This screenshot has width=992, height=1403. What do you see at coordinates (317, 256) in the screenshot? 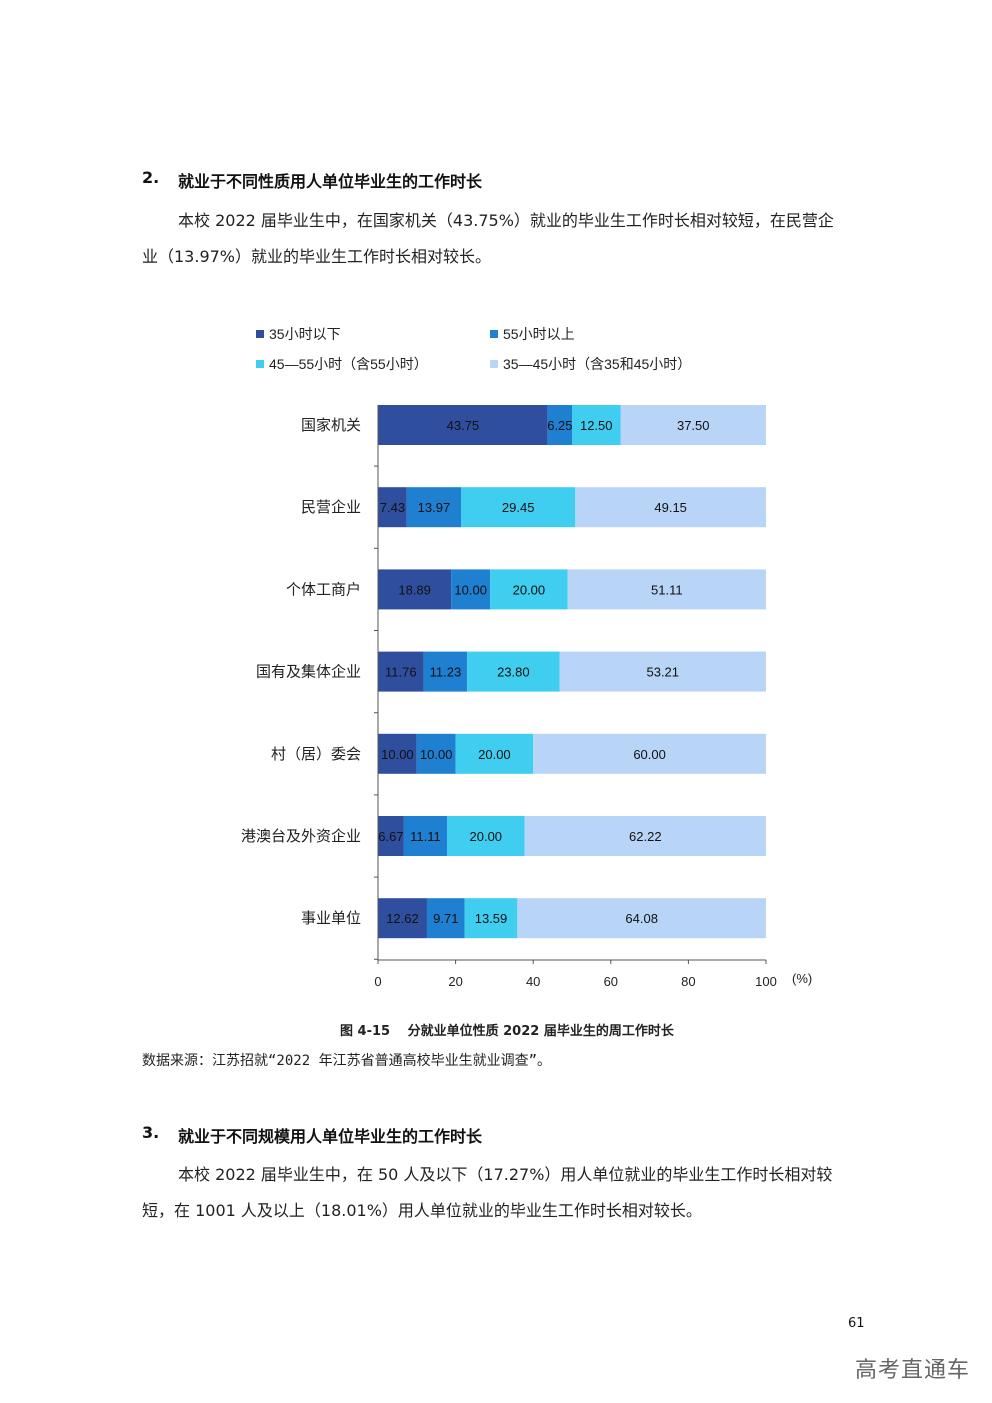
I see `paragraph-line: 业（13.97%）就业的毕业生工作时长相对较长。` at bounding box center [317, 256].